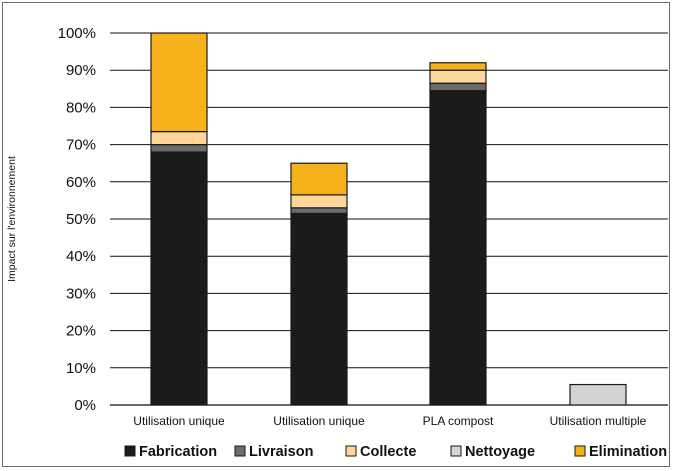 The height and width of the screenshot is (471, 676). Describe the element at coordinates (458, 421) in the screenshot. I see `x-category-label: PLA compost` at that location.